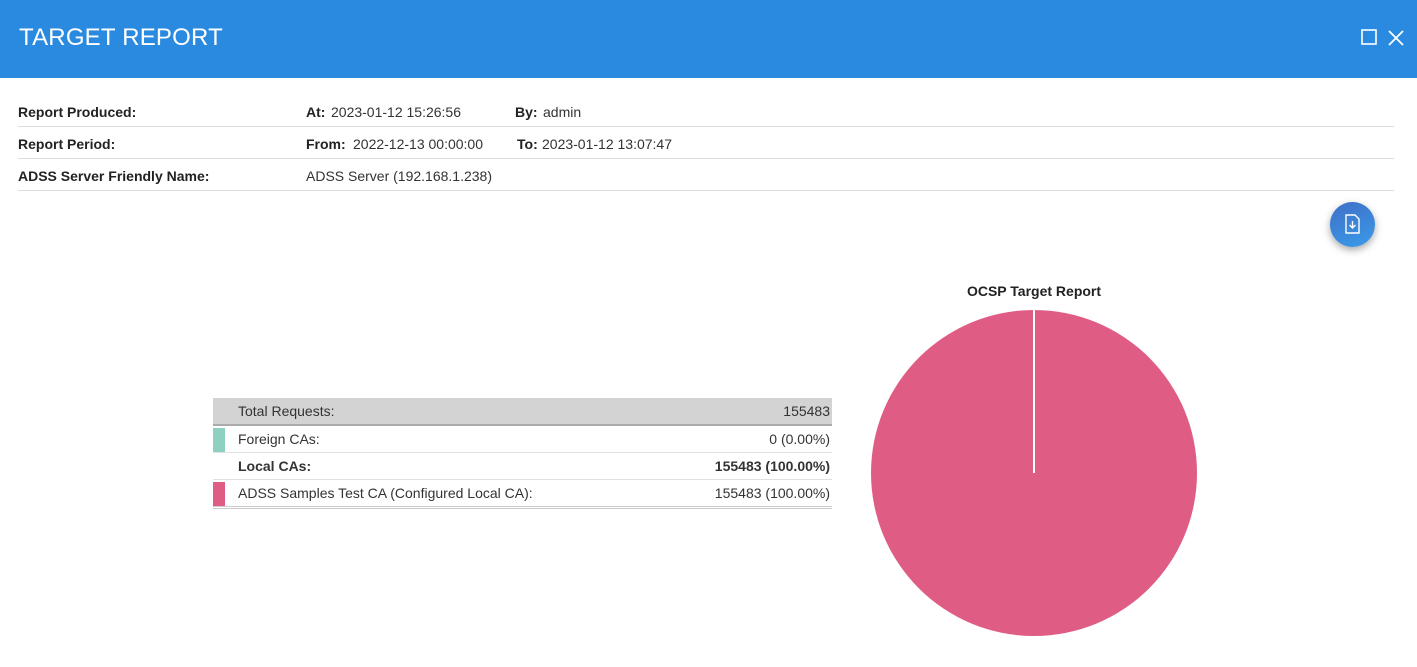 The height and width of the screenshot is (667, 1417). Describe the element at coordinates (399, 176) in the screenshot. I see `server-name-value: ADSS Server (192.168.1.238)` at that location.